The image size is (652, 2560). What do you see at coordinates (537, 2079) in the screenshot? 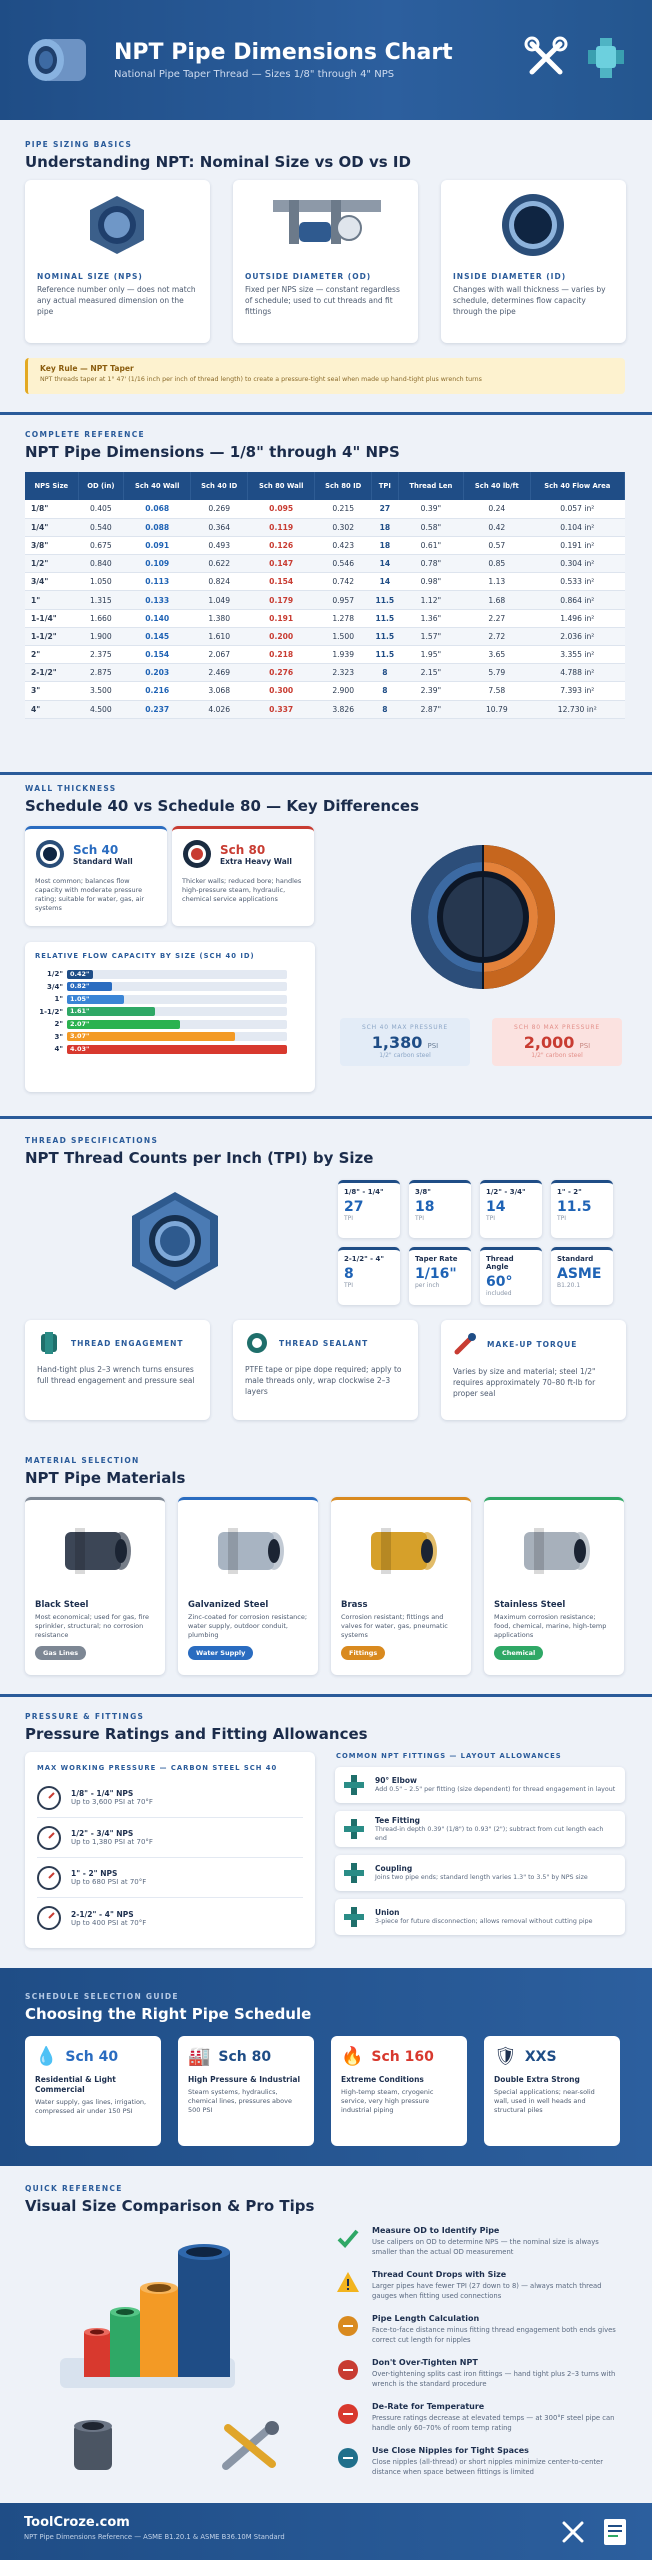
I see `schedule-sub: Double Extra Strong` at bounding box center [537, 2079].